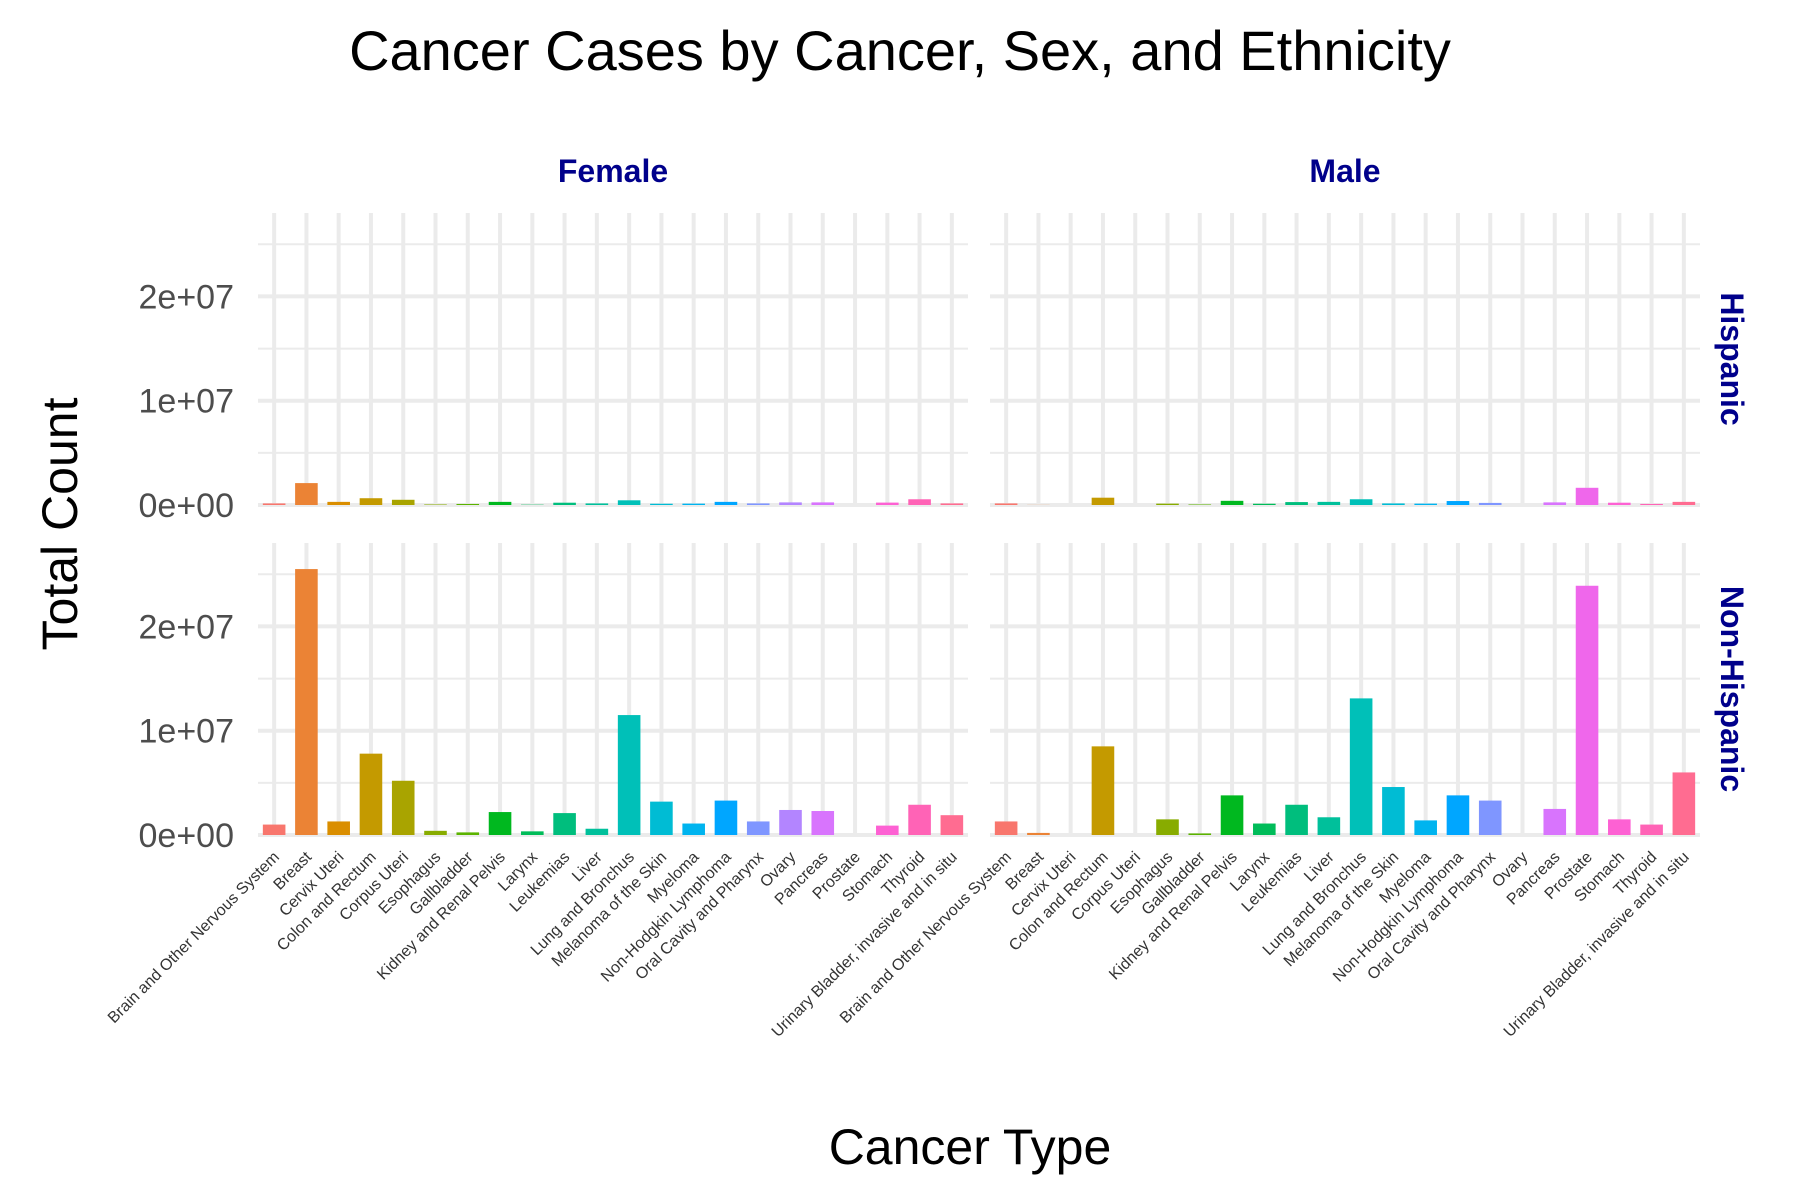 This screenshot has height=1200, width=1800. What do you see at coordinates (887, 830) in the screenshot?
I see `bar-female-non-hispanic-stomach` at bounding box center [887, 830].